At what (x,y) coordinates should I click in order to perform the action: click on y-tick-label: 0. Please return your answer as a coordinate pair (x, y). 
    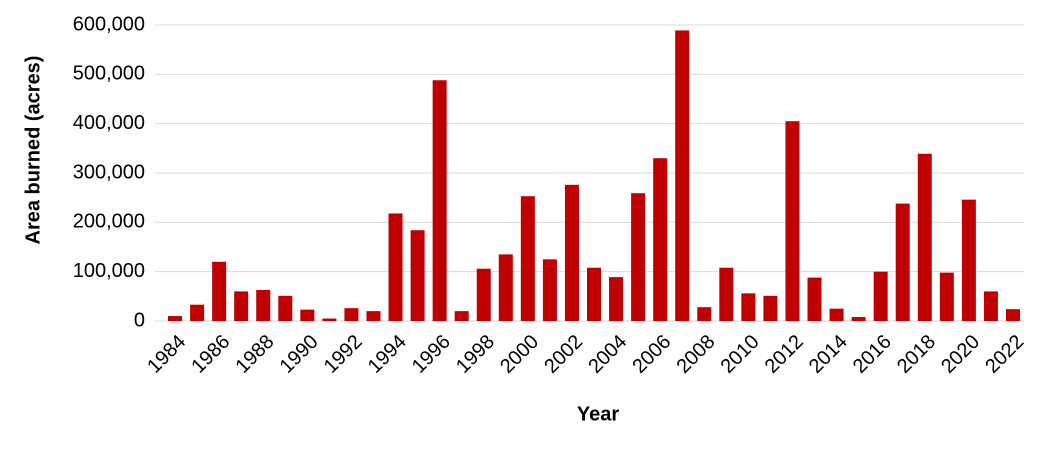
    Looking at the image, I should click on (139, 320).